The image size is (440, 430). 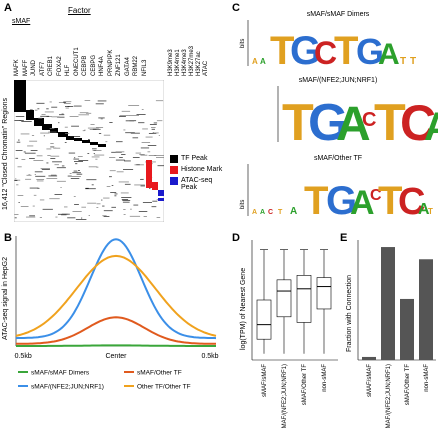 I want to click on factor-header: Factor, so click(x=79, y=10).